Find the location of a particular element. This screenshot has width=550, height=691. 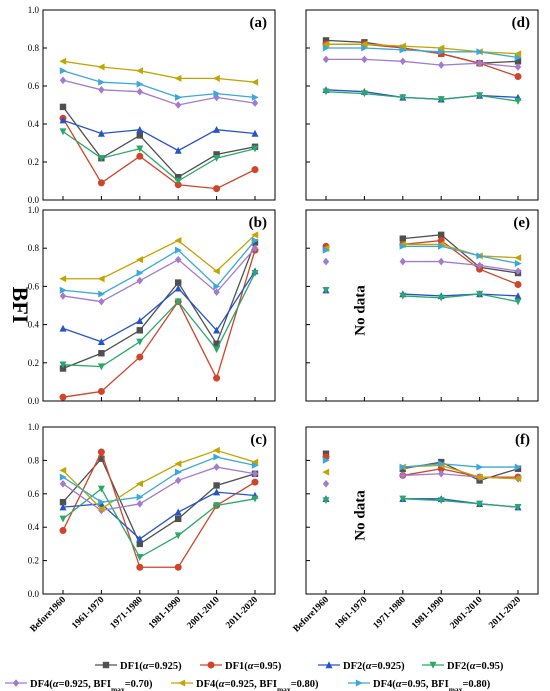

legend-label: DF4(α=0.925, BFImax=0.80) is located at coordinates (257, 685).